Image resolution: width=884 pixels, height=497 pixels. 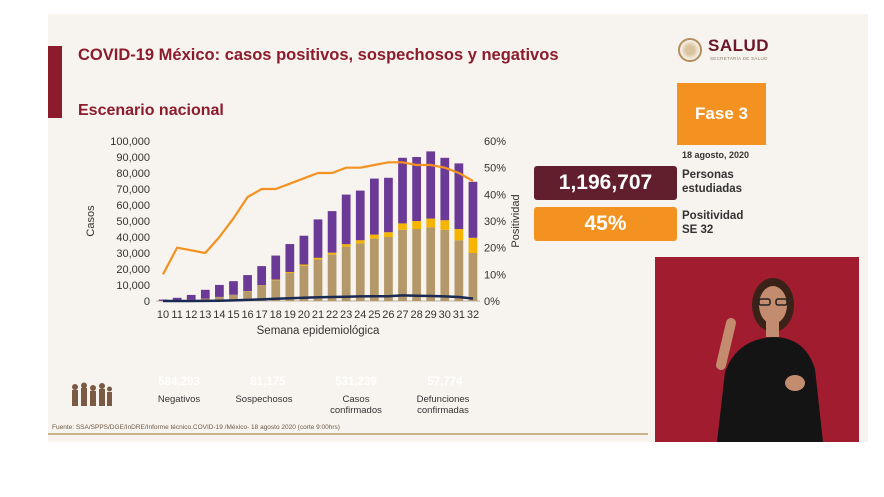 What do you see at coordinates (605, 224) in the screenshot?
I see `positivity-value: 45%` at bounding box center [605, 224].